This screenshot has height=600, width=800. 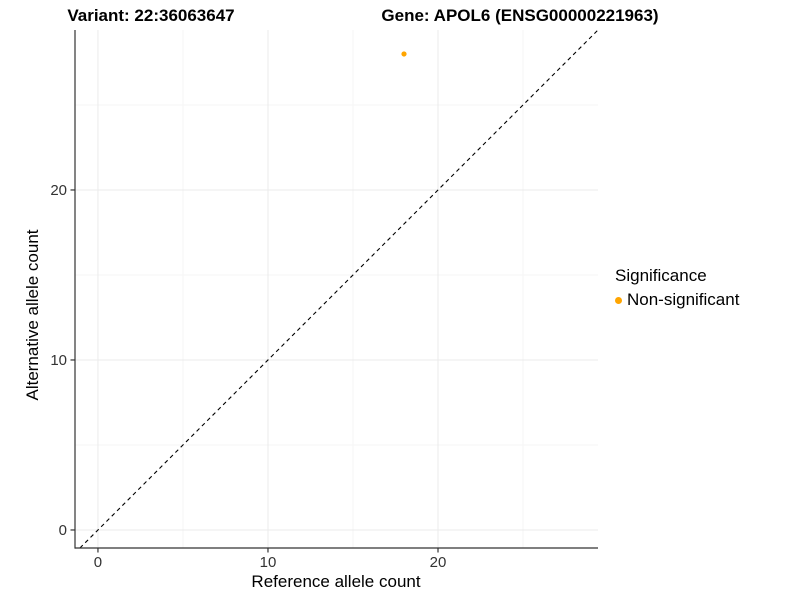 What do you see at coordinates (58, 360) in the screenshot?
I see `y-tick-label: 10` at bounding box center [58, 360].